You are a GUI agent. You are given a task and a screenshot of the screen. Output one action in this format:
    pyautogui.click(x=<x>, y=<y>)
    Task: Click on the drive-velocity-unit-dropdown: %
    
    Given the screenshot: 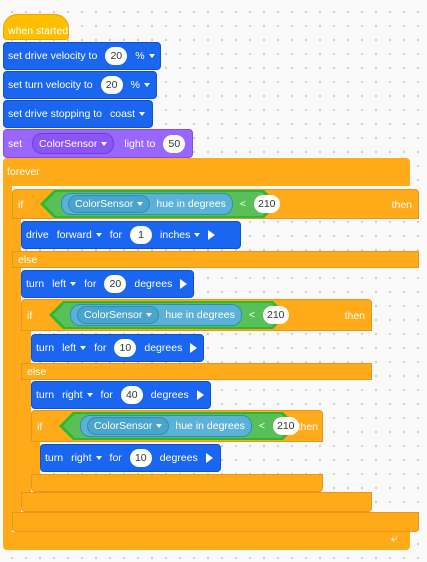 What is the action you would take?
    pyautogui.click(x=145, y=56)
    